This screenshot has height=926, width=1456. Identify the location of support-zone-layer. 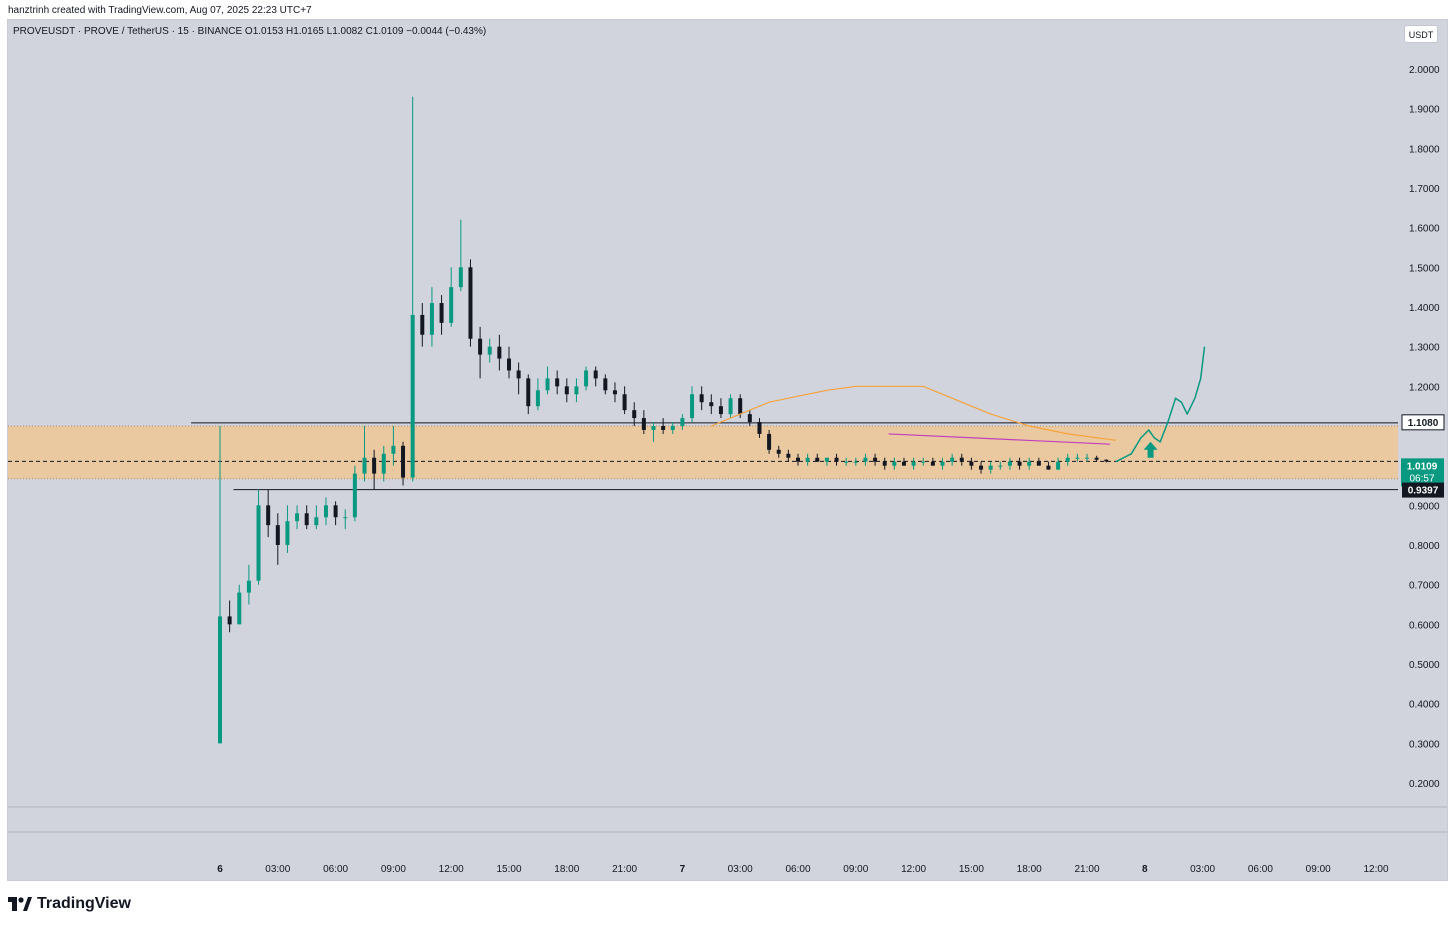
(703, 452).